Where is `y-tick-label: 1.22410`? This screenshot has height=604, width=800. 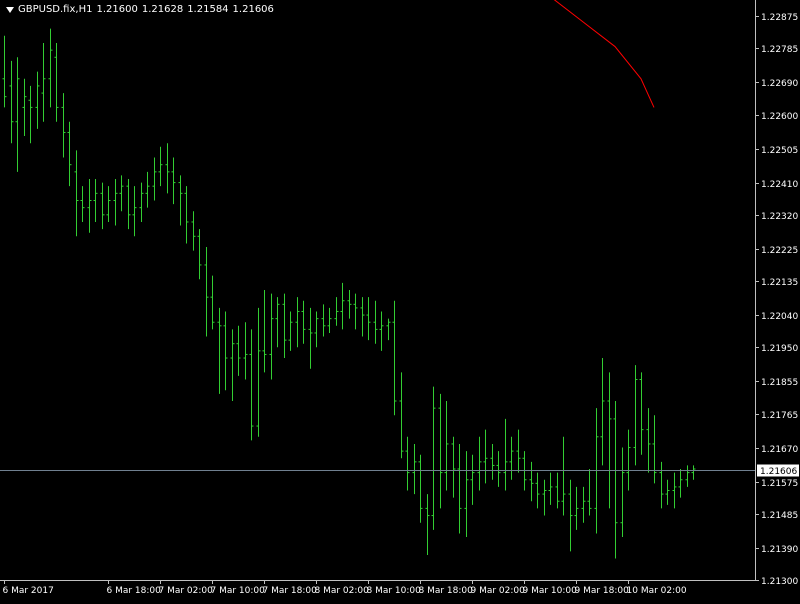 y-tick-label: 1.22410 is located at coordinates (779, 185).